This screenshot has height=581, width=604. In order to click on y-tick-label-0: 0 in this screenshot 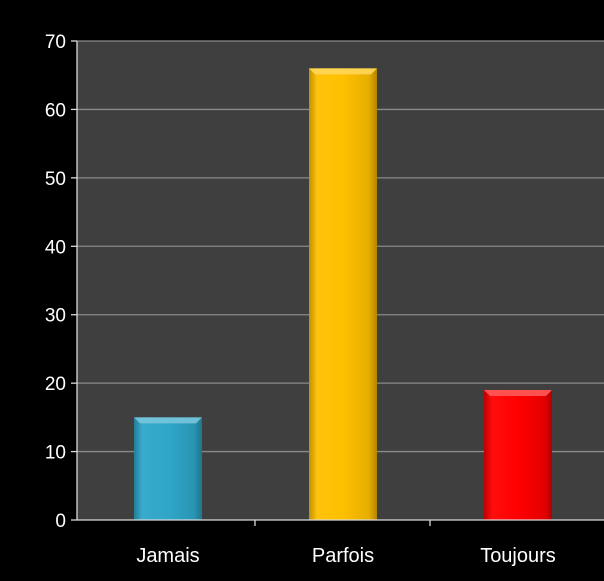, I will do `click(60, 521)`.